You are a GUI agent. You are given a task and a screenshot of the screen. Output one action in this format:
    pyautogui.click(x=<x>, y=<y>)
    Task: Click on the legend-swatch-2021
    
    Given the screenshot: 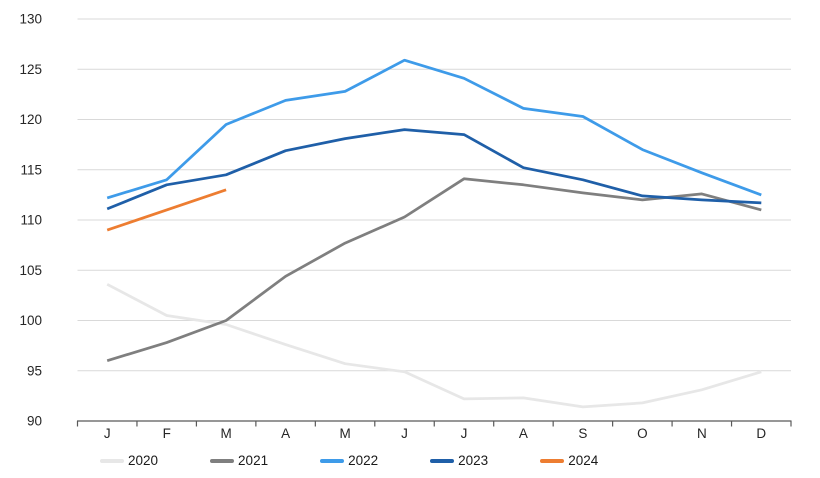 What is the action you would take?
    pyautogui.click(x=222, y=461)
    